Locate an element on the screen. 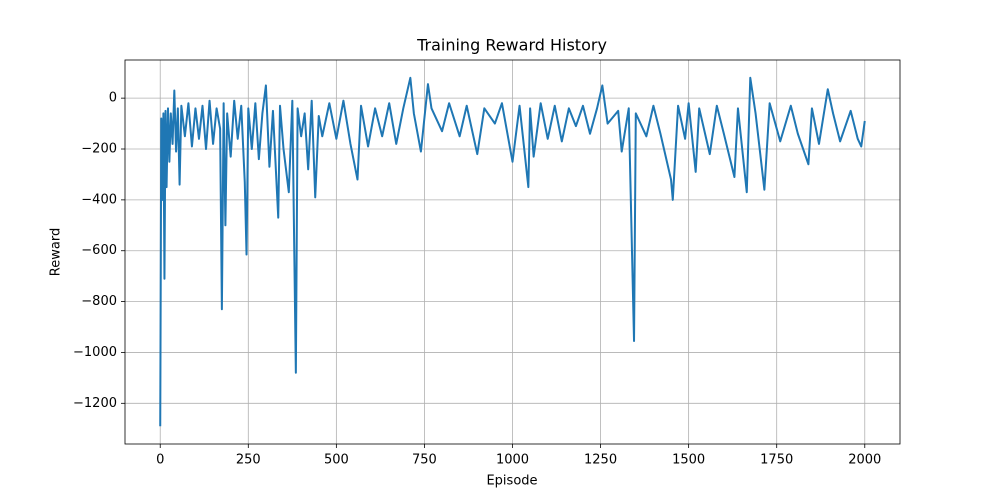  x-tick-label: 500 is located at coordinates (336, 460).